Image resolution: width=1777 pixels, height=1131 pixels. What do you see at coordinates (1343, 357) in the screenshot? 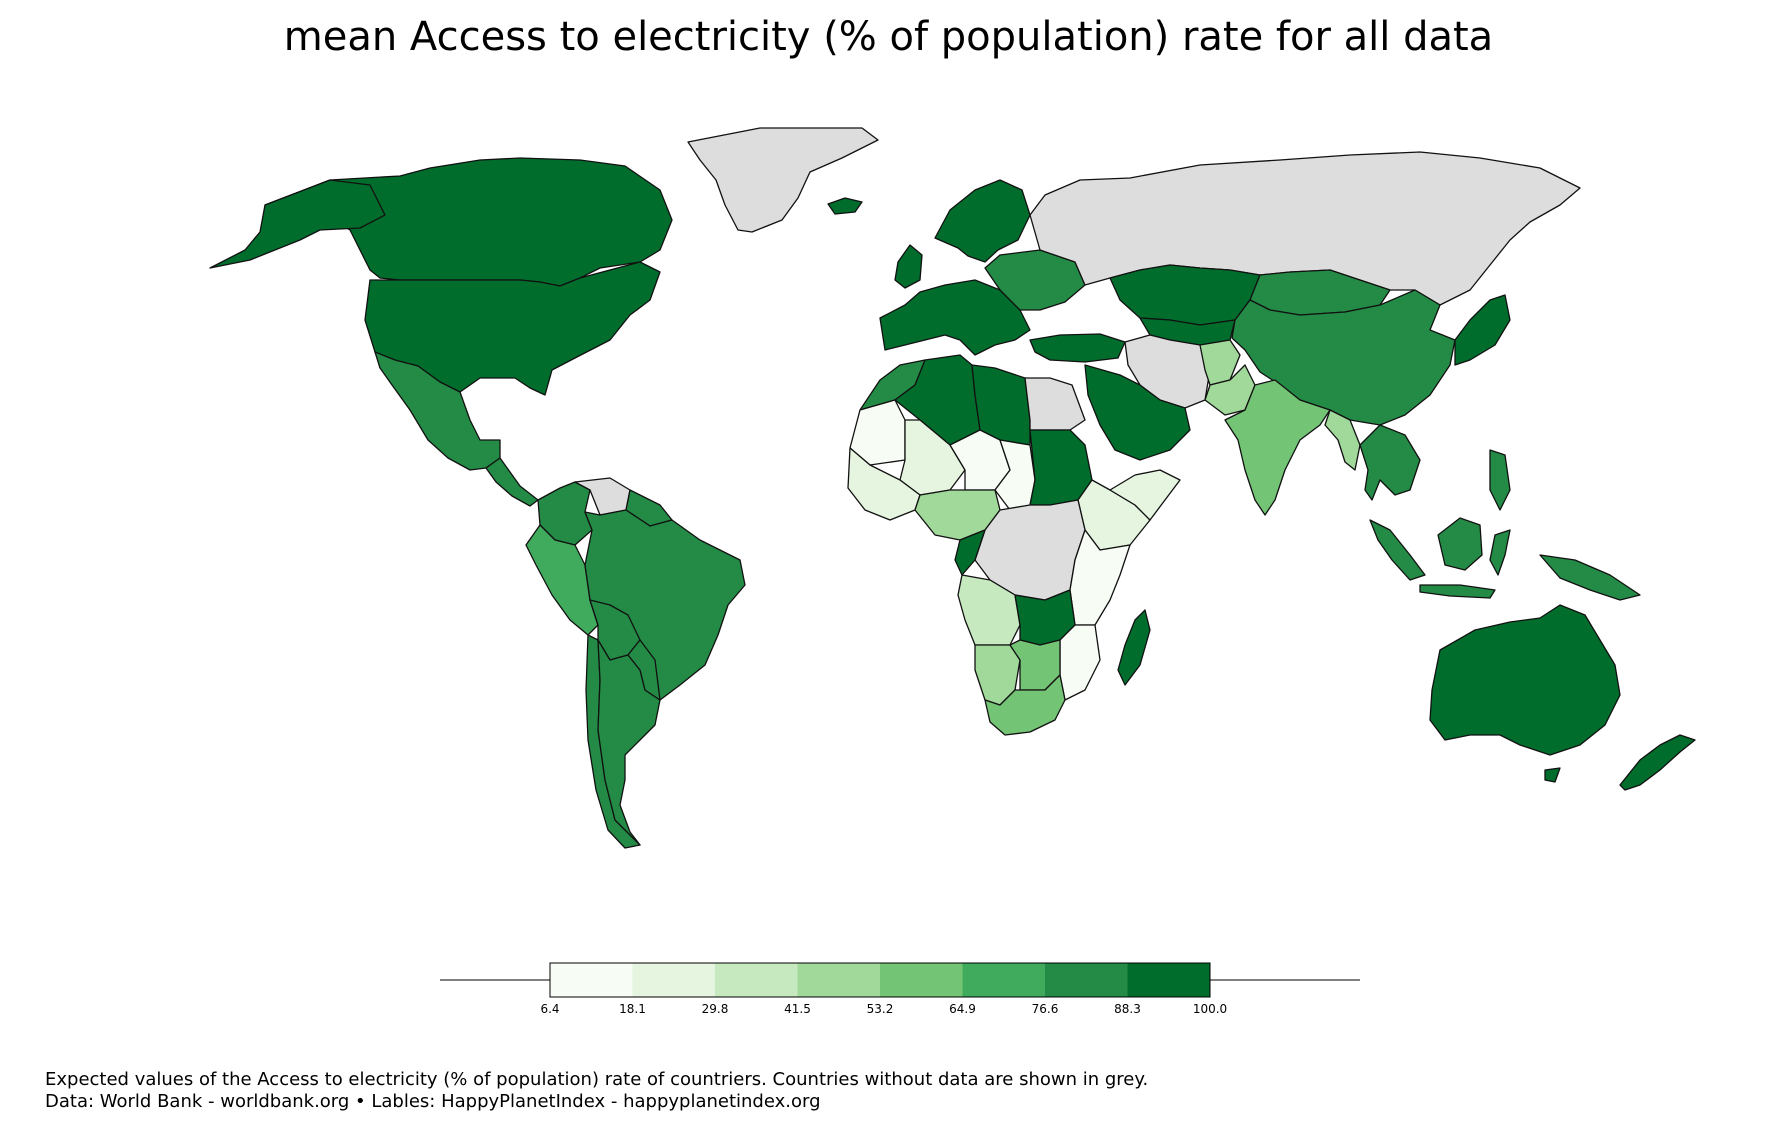
I see `region-china` at bounding box center [1343, 357].